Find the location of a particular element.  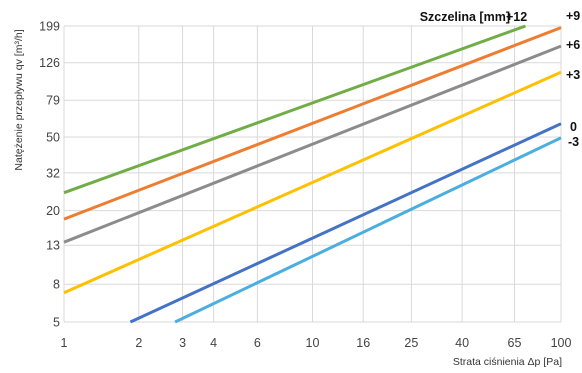

y-tick-labels: 5 8 13 20 32 50 79 126 199 is located at coordinates (49, 175).